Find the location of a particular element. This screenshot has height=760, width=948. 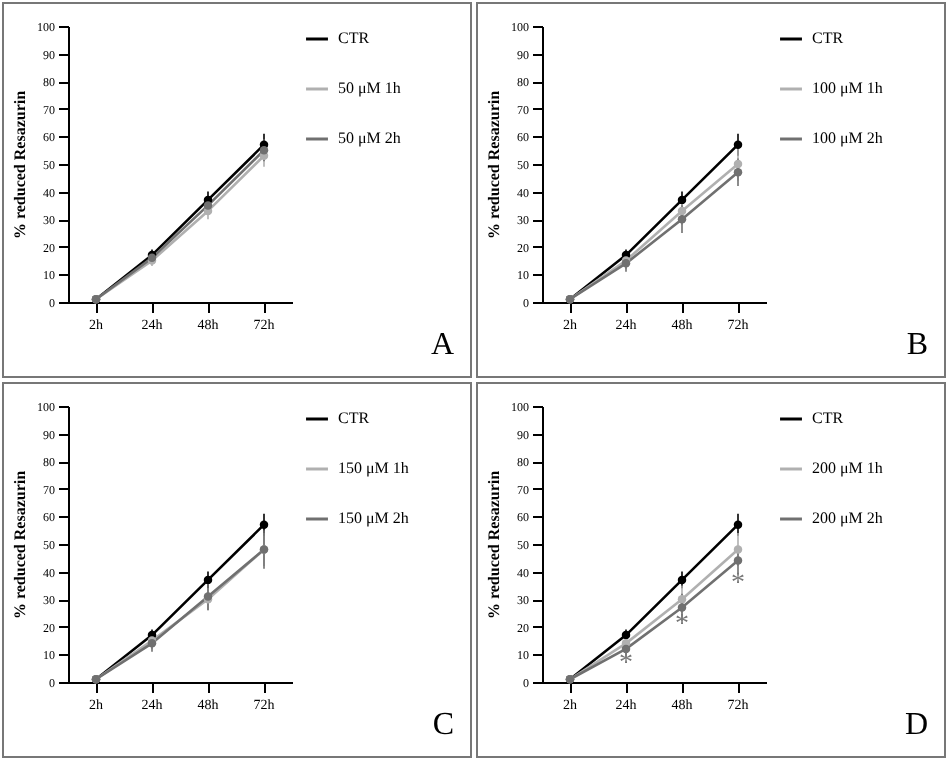

text: B is located at coordinates (917, 346).